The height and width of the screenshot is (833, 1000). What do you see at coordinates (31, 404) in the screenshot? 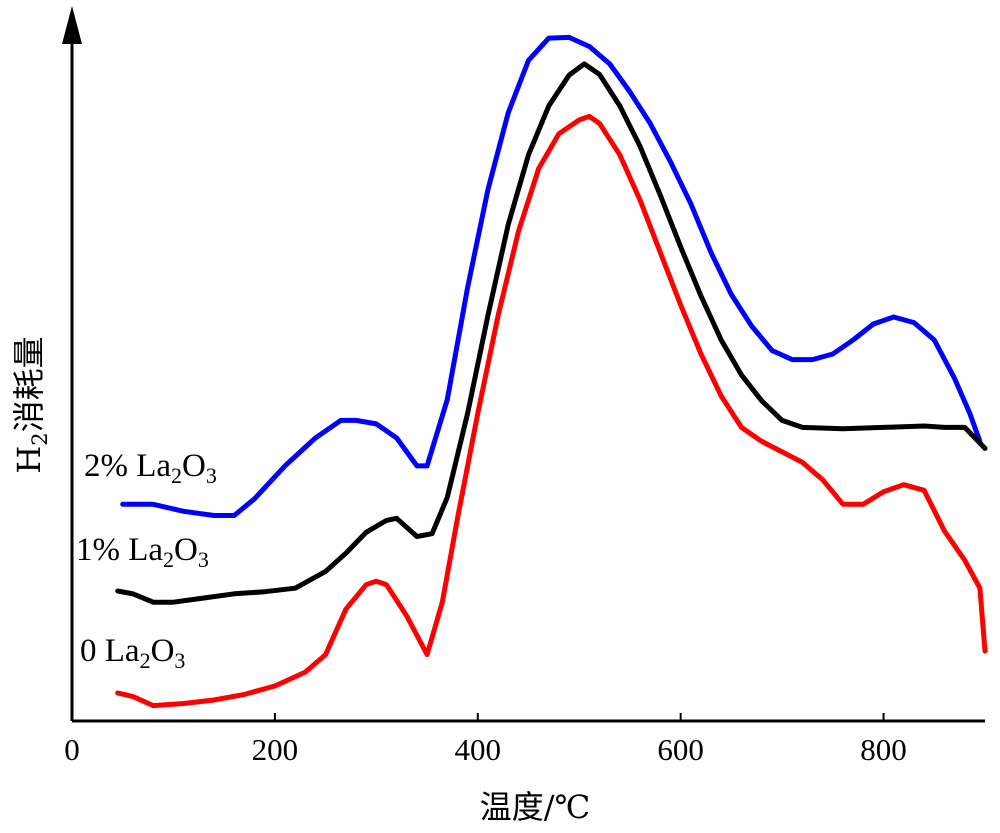
I see `y-axis-title: H2消耗量` at bounding box center [31, 404].